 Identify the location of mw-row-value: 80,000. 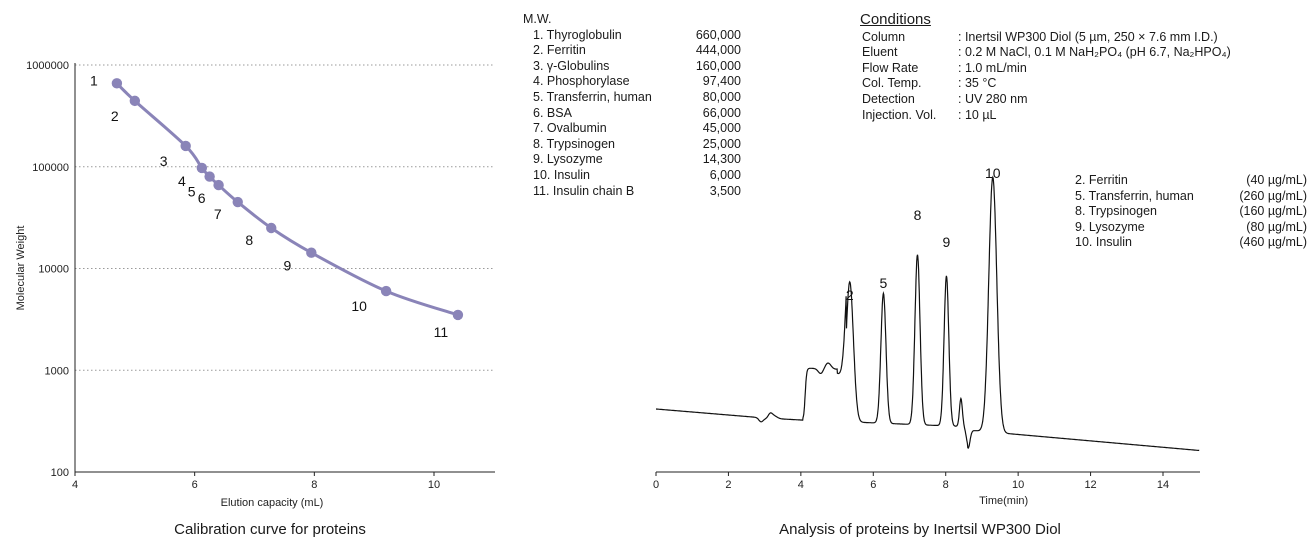
(721, 96).